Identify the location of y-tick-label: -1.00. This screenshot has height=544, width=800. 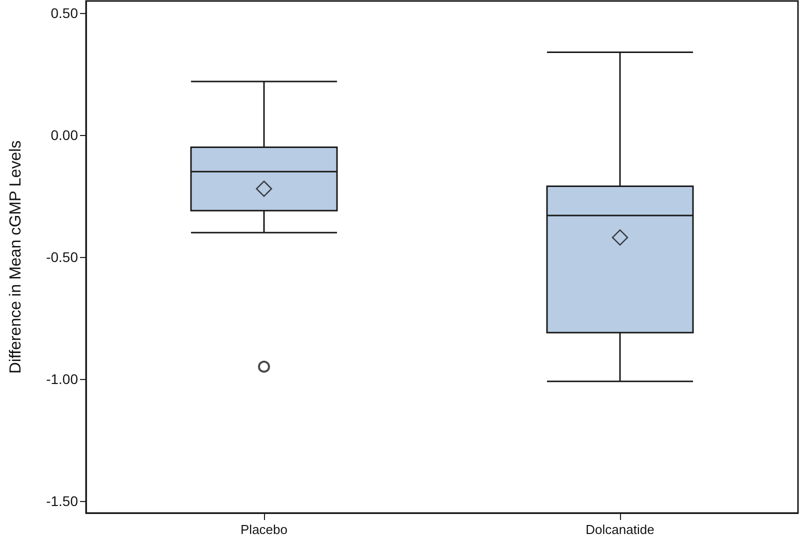
(62, 378).